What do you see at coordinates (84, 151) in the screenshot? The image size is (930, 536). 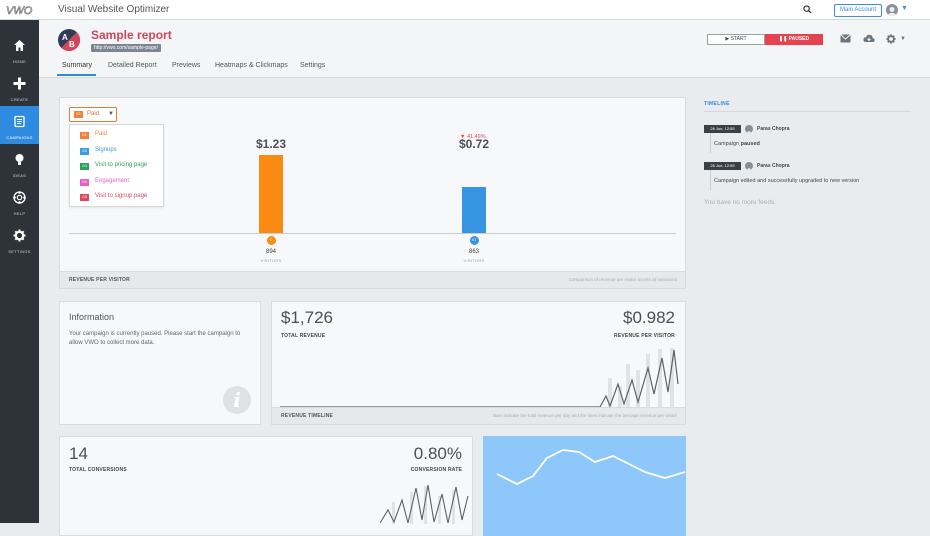 I see `goal-code: G2` at bounding box center [84, 151].